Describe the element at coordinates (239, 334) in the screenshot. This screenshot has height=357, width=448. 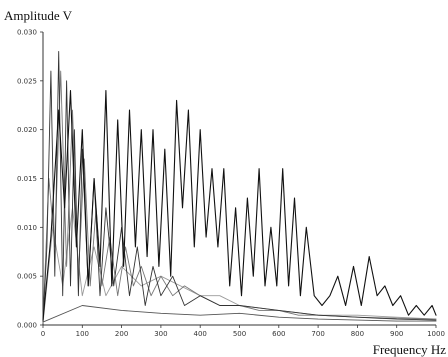
I see `x-tick-label: 500` at that location.